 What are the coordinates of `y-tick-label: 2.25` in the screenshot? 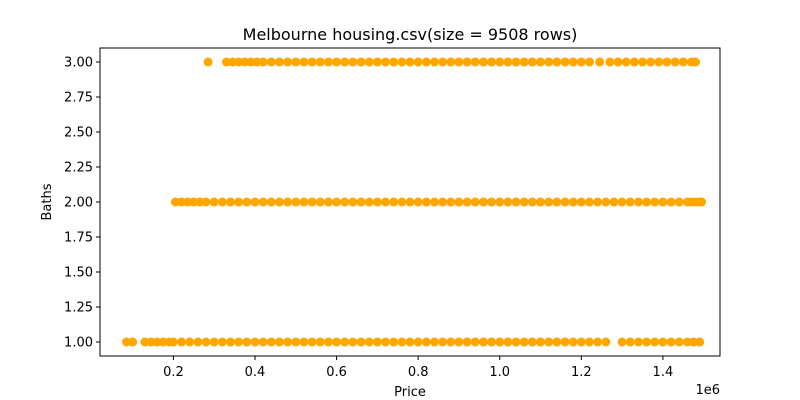 It's located at (78, 168).